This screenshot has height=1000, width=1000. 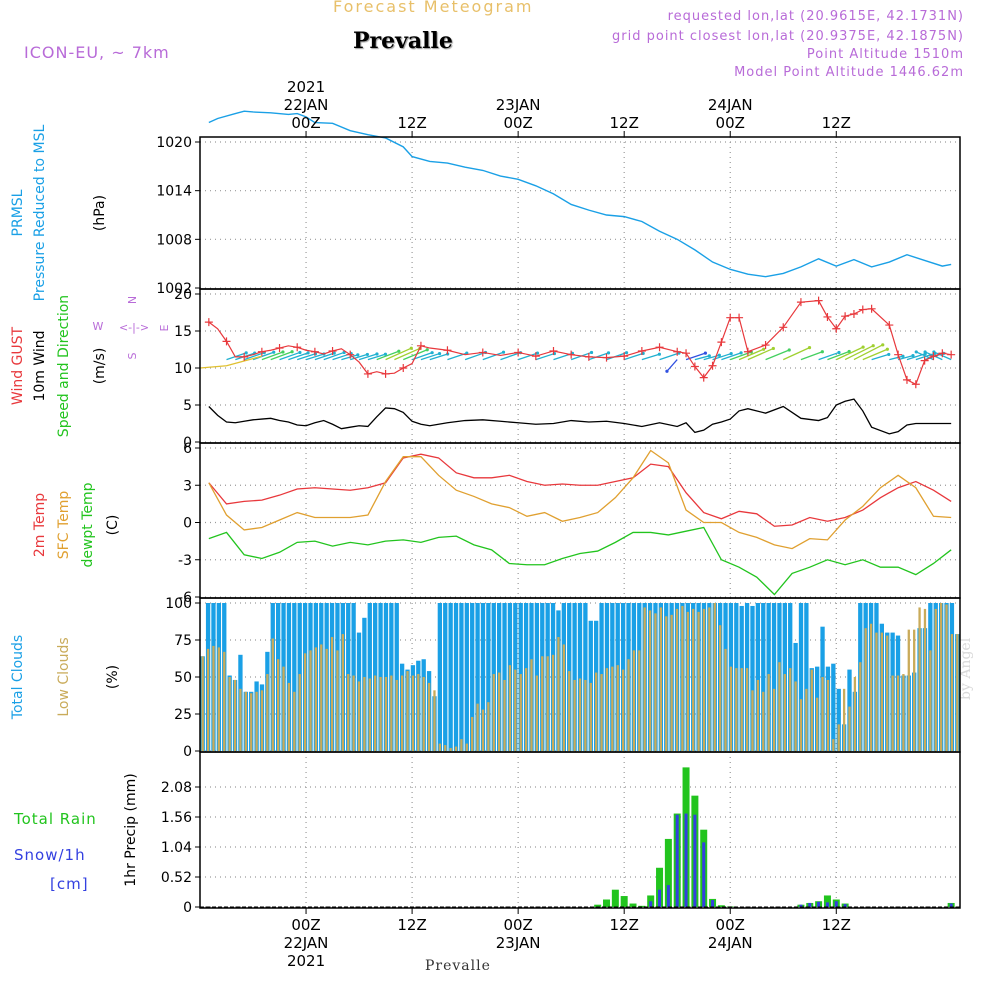 I want to click on compass-e: E, so click(x=164, y=327).